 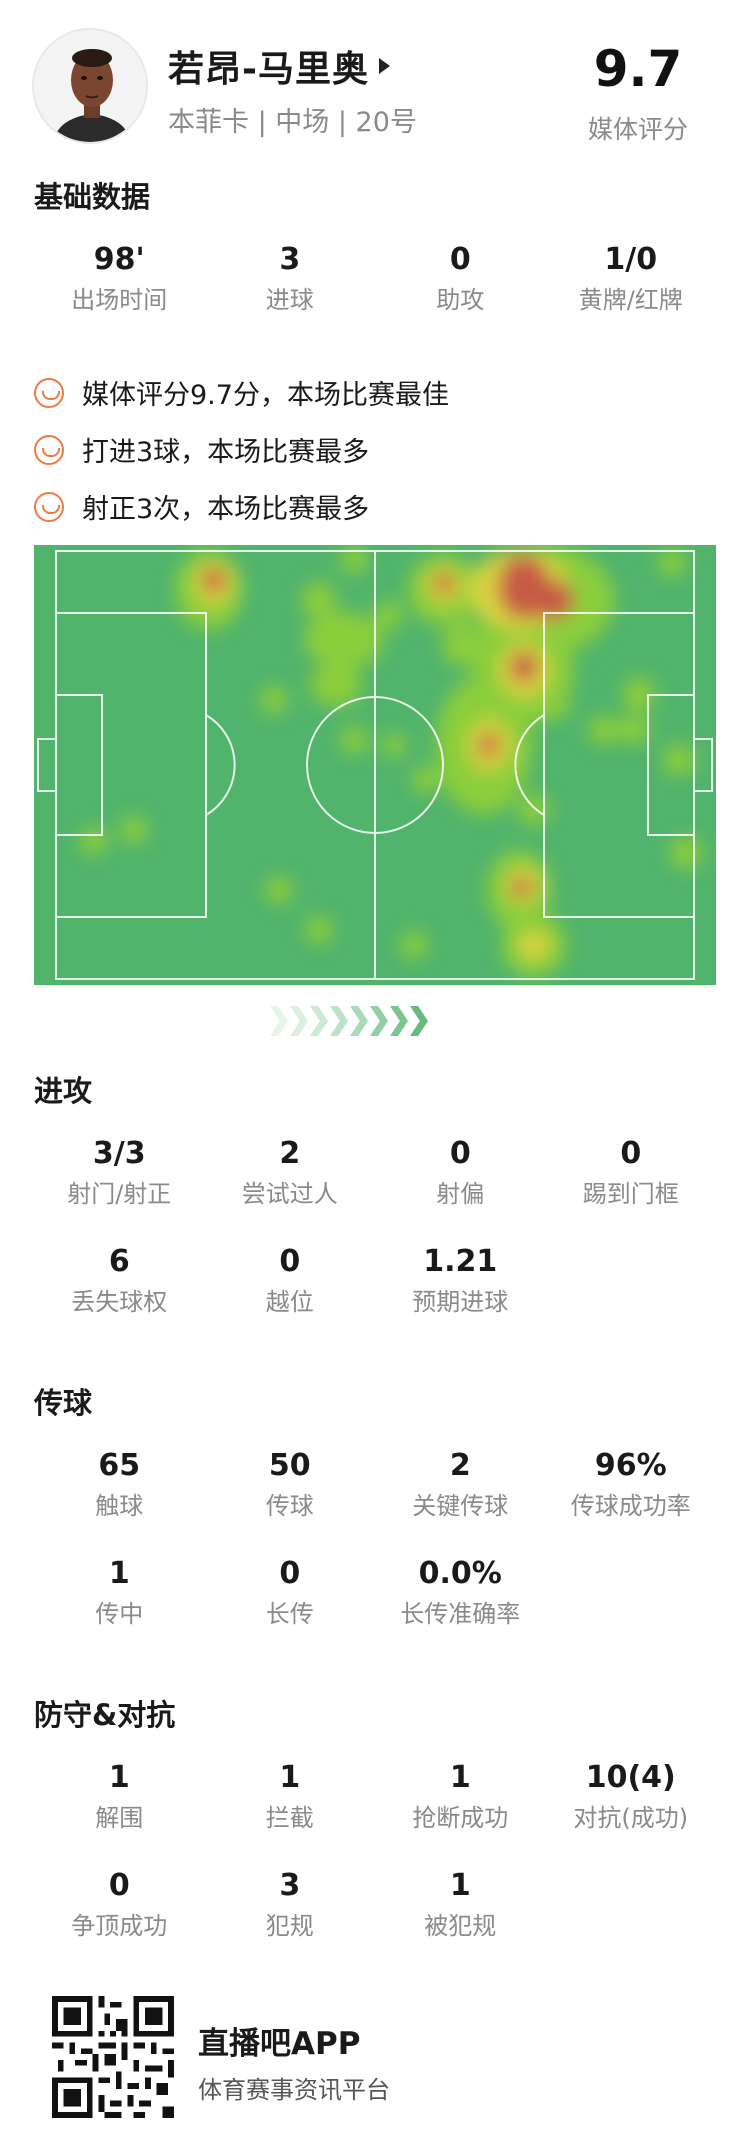 I want to click on highlight-item: 打进3球，本场比赛最多, so click(x=241, y=449).